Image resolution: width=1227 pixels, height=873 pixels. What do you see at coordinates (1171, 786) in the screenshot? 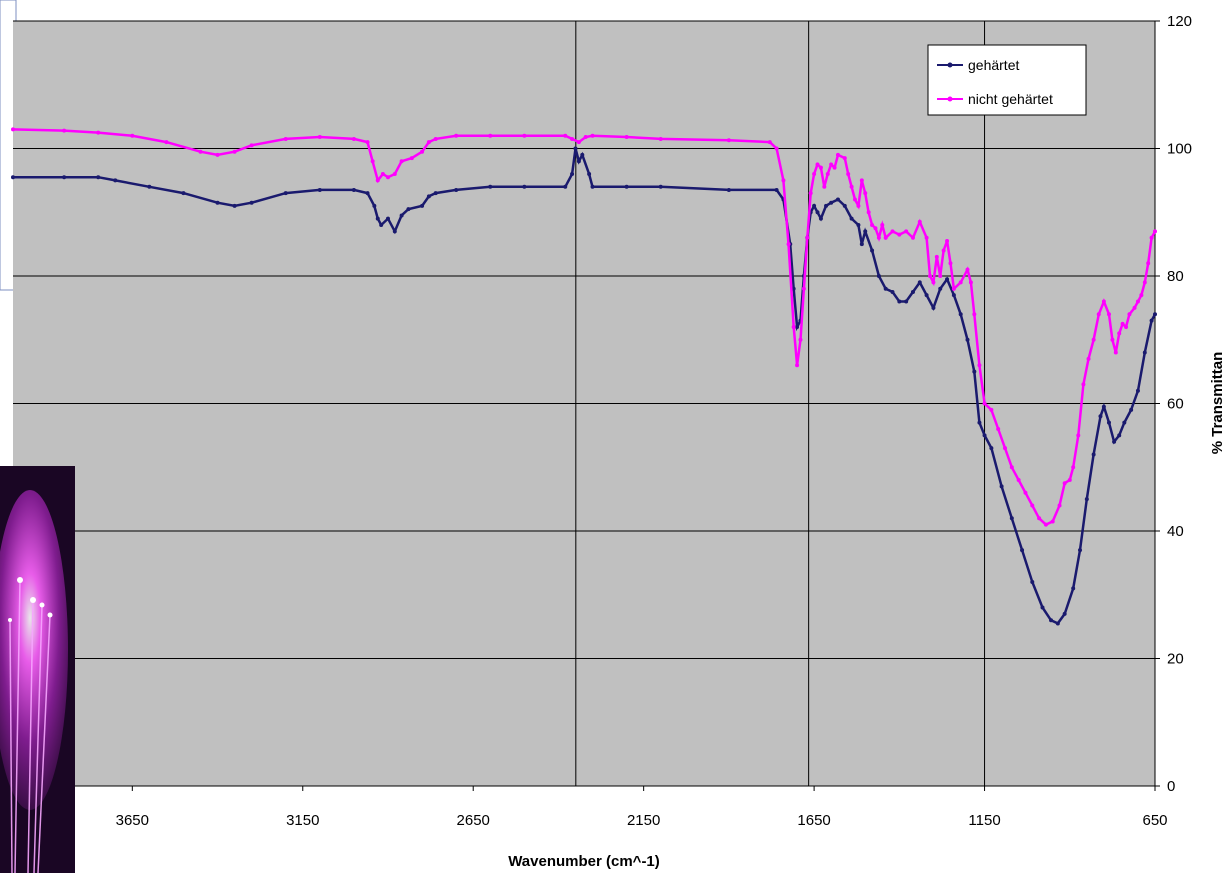
I see `y-tick-label: 0` at bounding box center [1171, 786].